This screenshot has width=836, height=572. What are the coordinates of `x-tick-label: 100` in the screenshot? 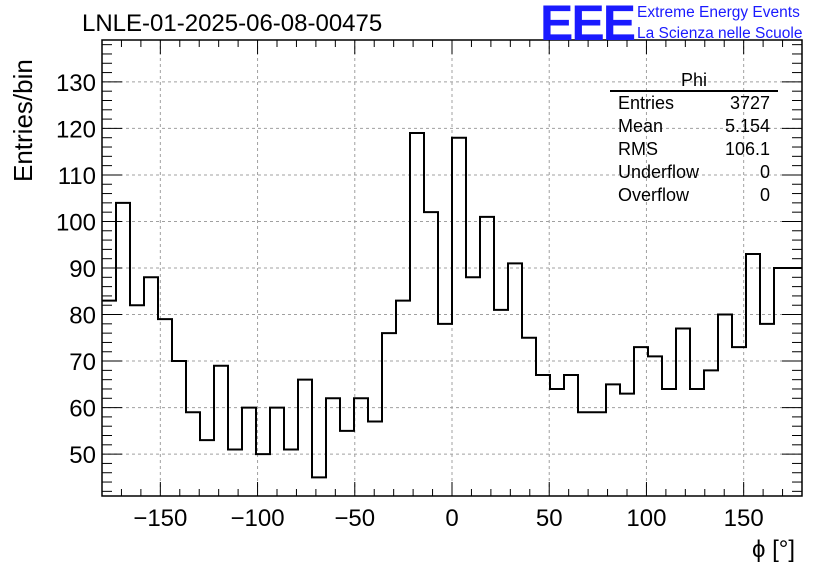 It's located at (646, 518).